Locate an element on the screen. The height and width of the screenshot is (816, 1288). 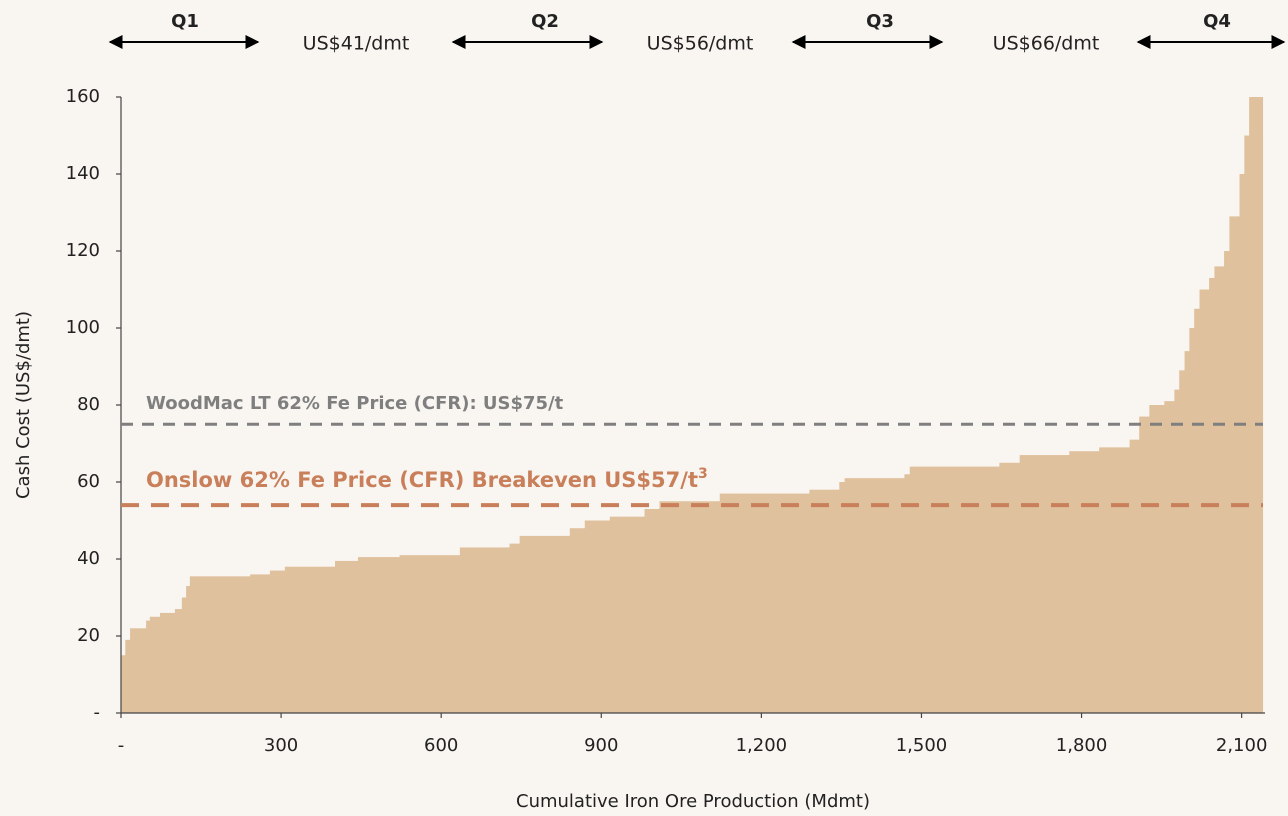
y-tick-label: 60 is located at coordinates (88, 481).